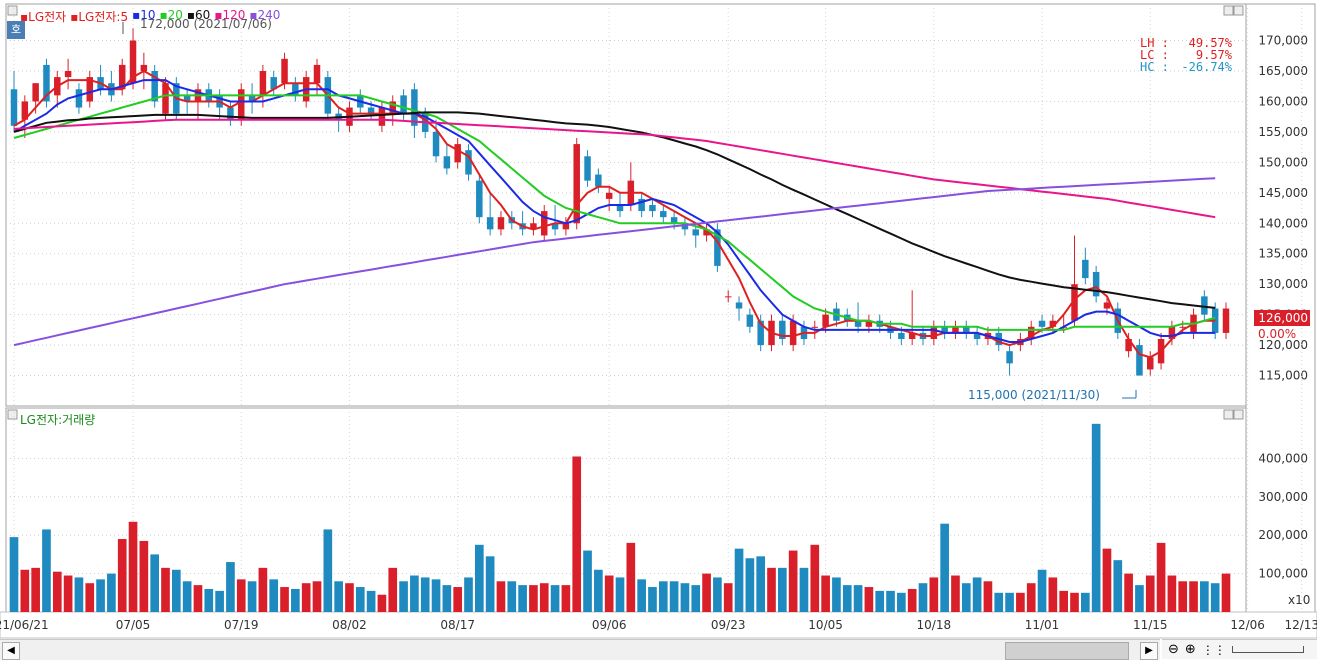 This screenshot has height=660, width=1317. I want to click on ruler-icon, so click(1267, 649).